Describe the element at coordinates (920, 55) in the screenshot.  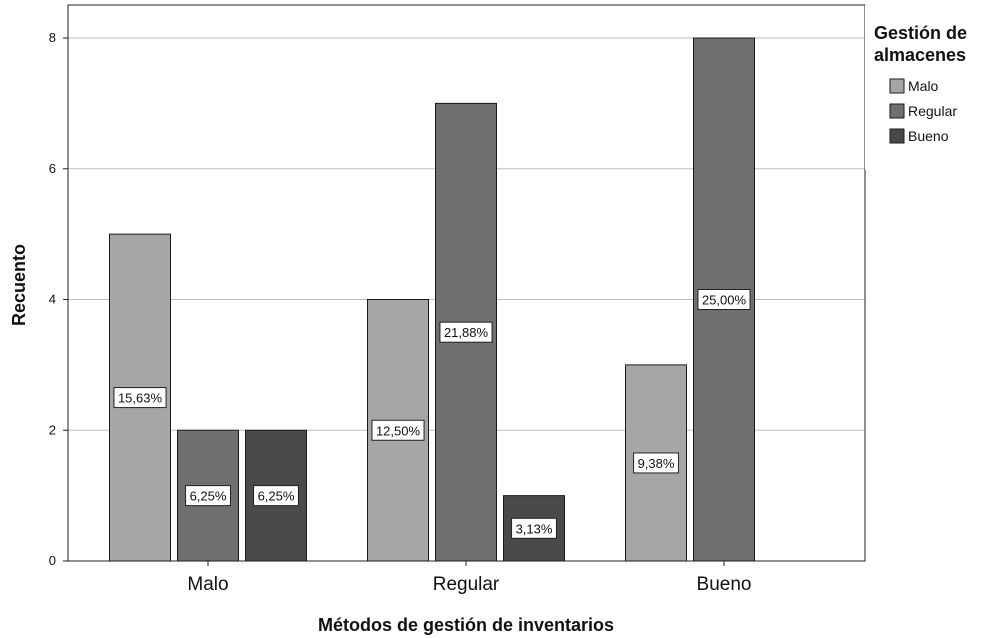
I see `legend-title: almacenes` at that location.